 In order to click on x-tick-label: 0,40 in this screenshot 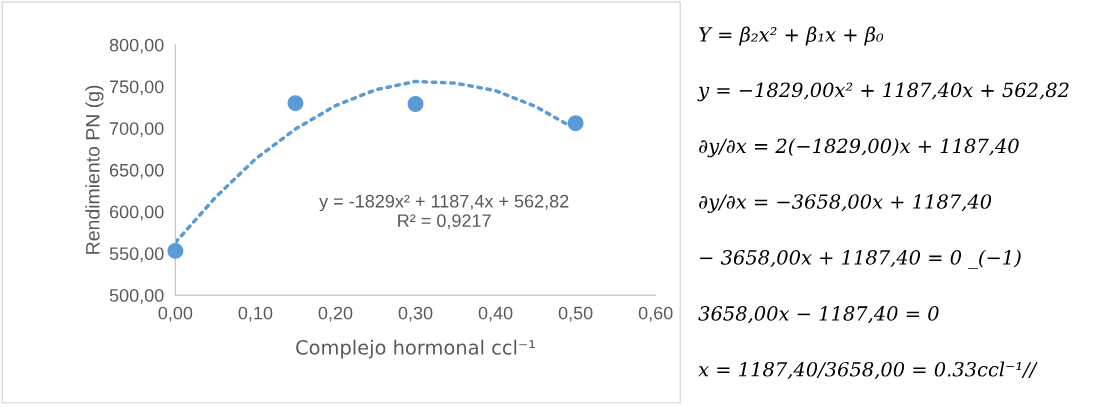, I will do `click(495, 314)`.